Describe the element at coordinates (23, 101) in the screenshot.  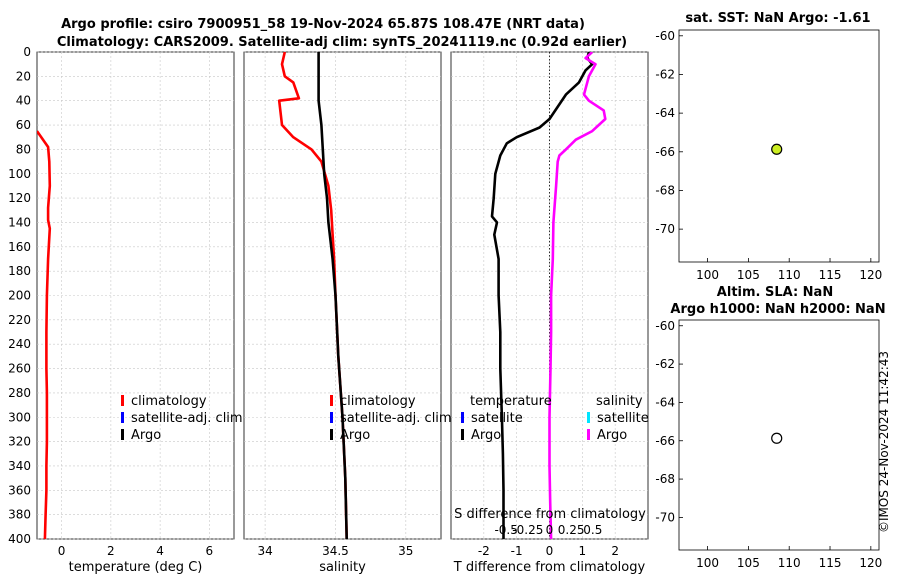
I see `depth-tick-label: 40` at that location.